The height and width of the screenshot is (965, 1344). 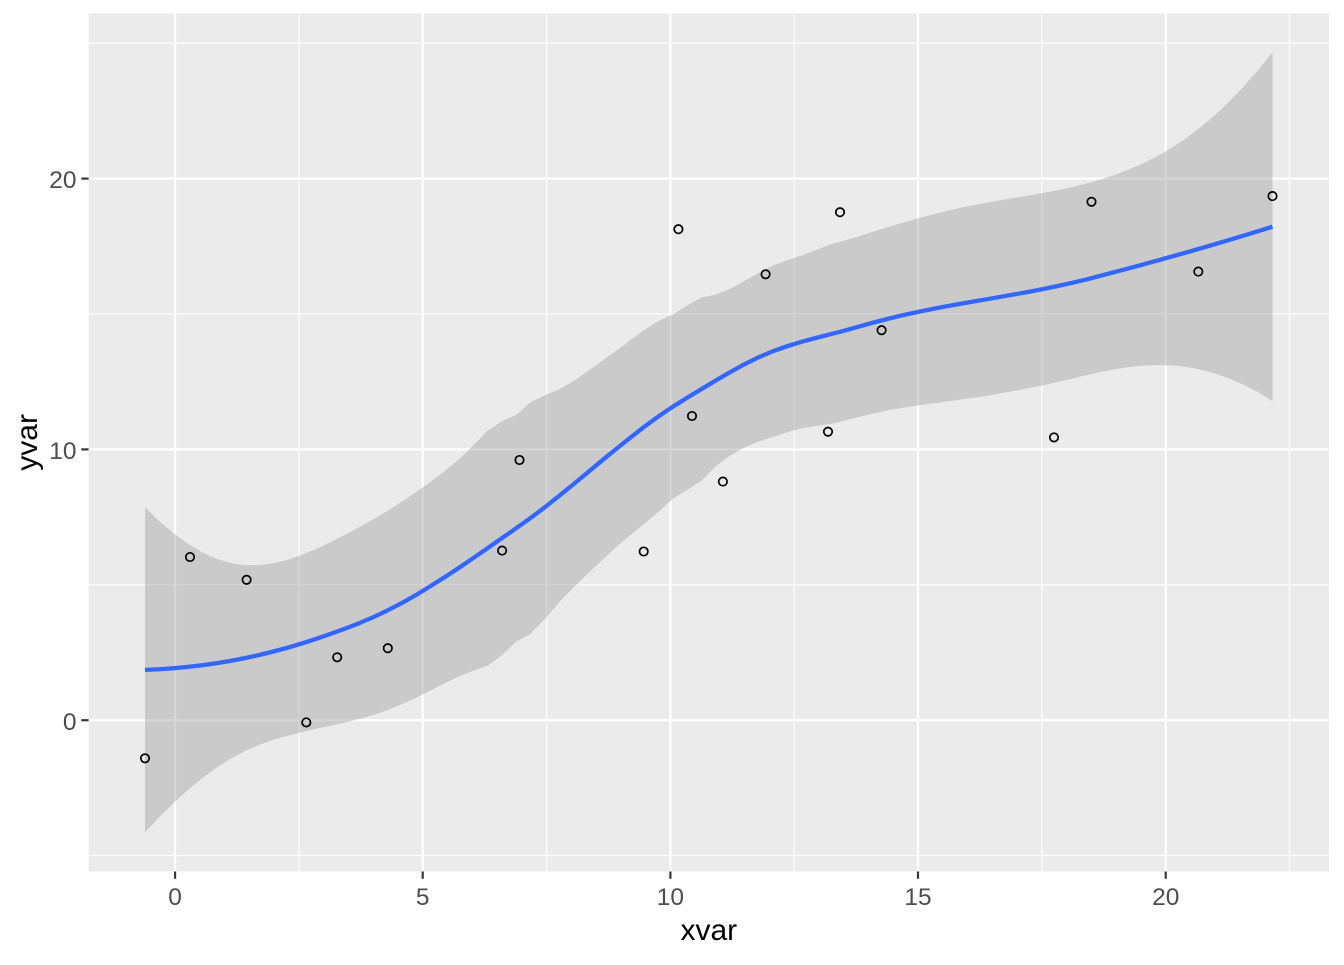 What do you see at coordinates (708, 930) in the screenshot?
I see `svg-text: xvar` at bounding box center [708, 930].